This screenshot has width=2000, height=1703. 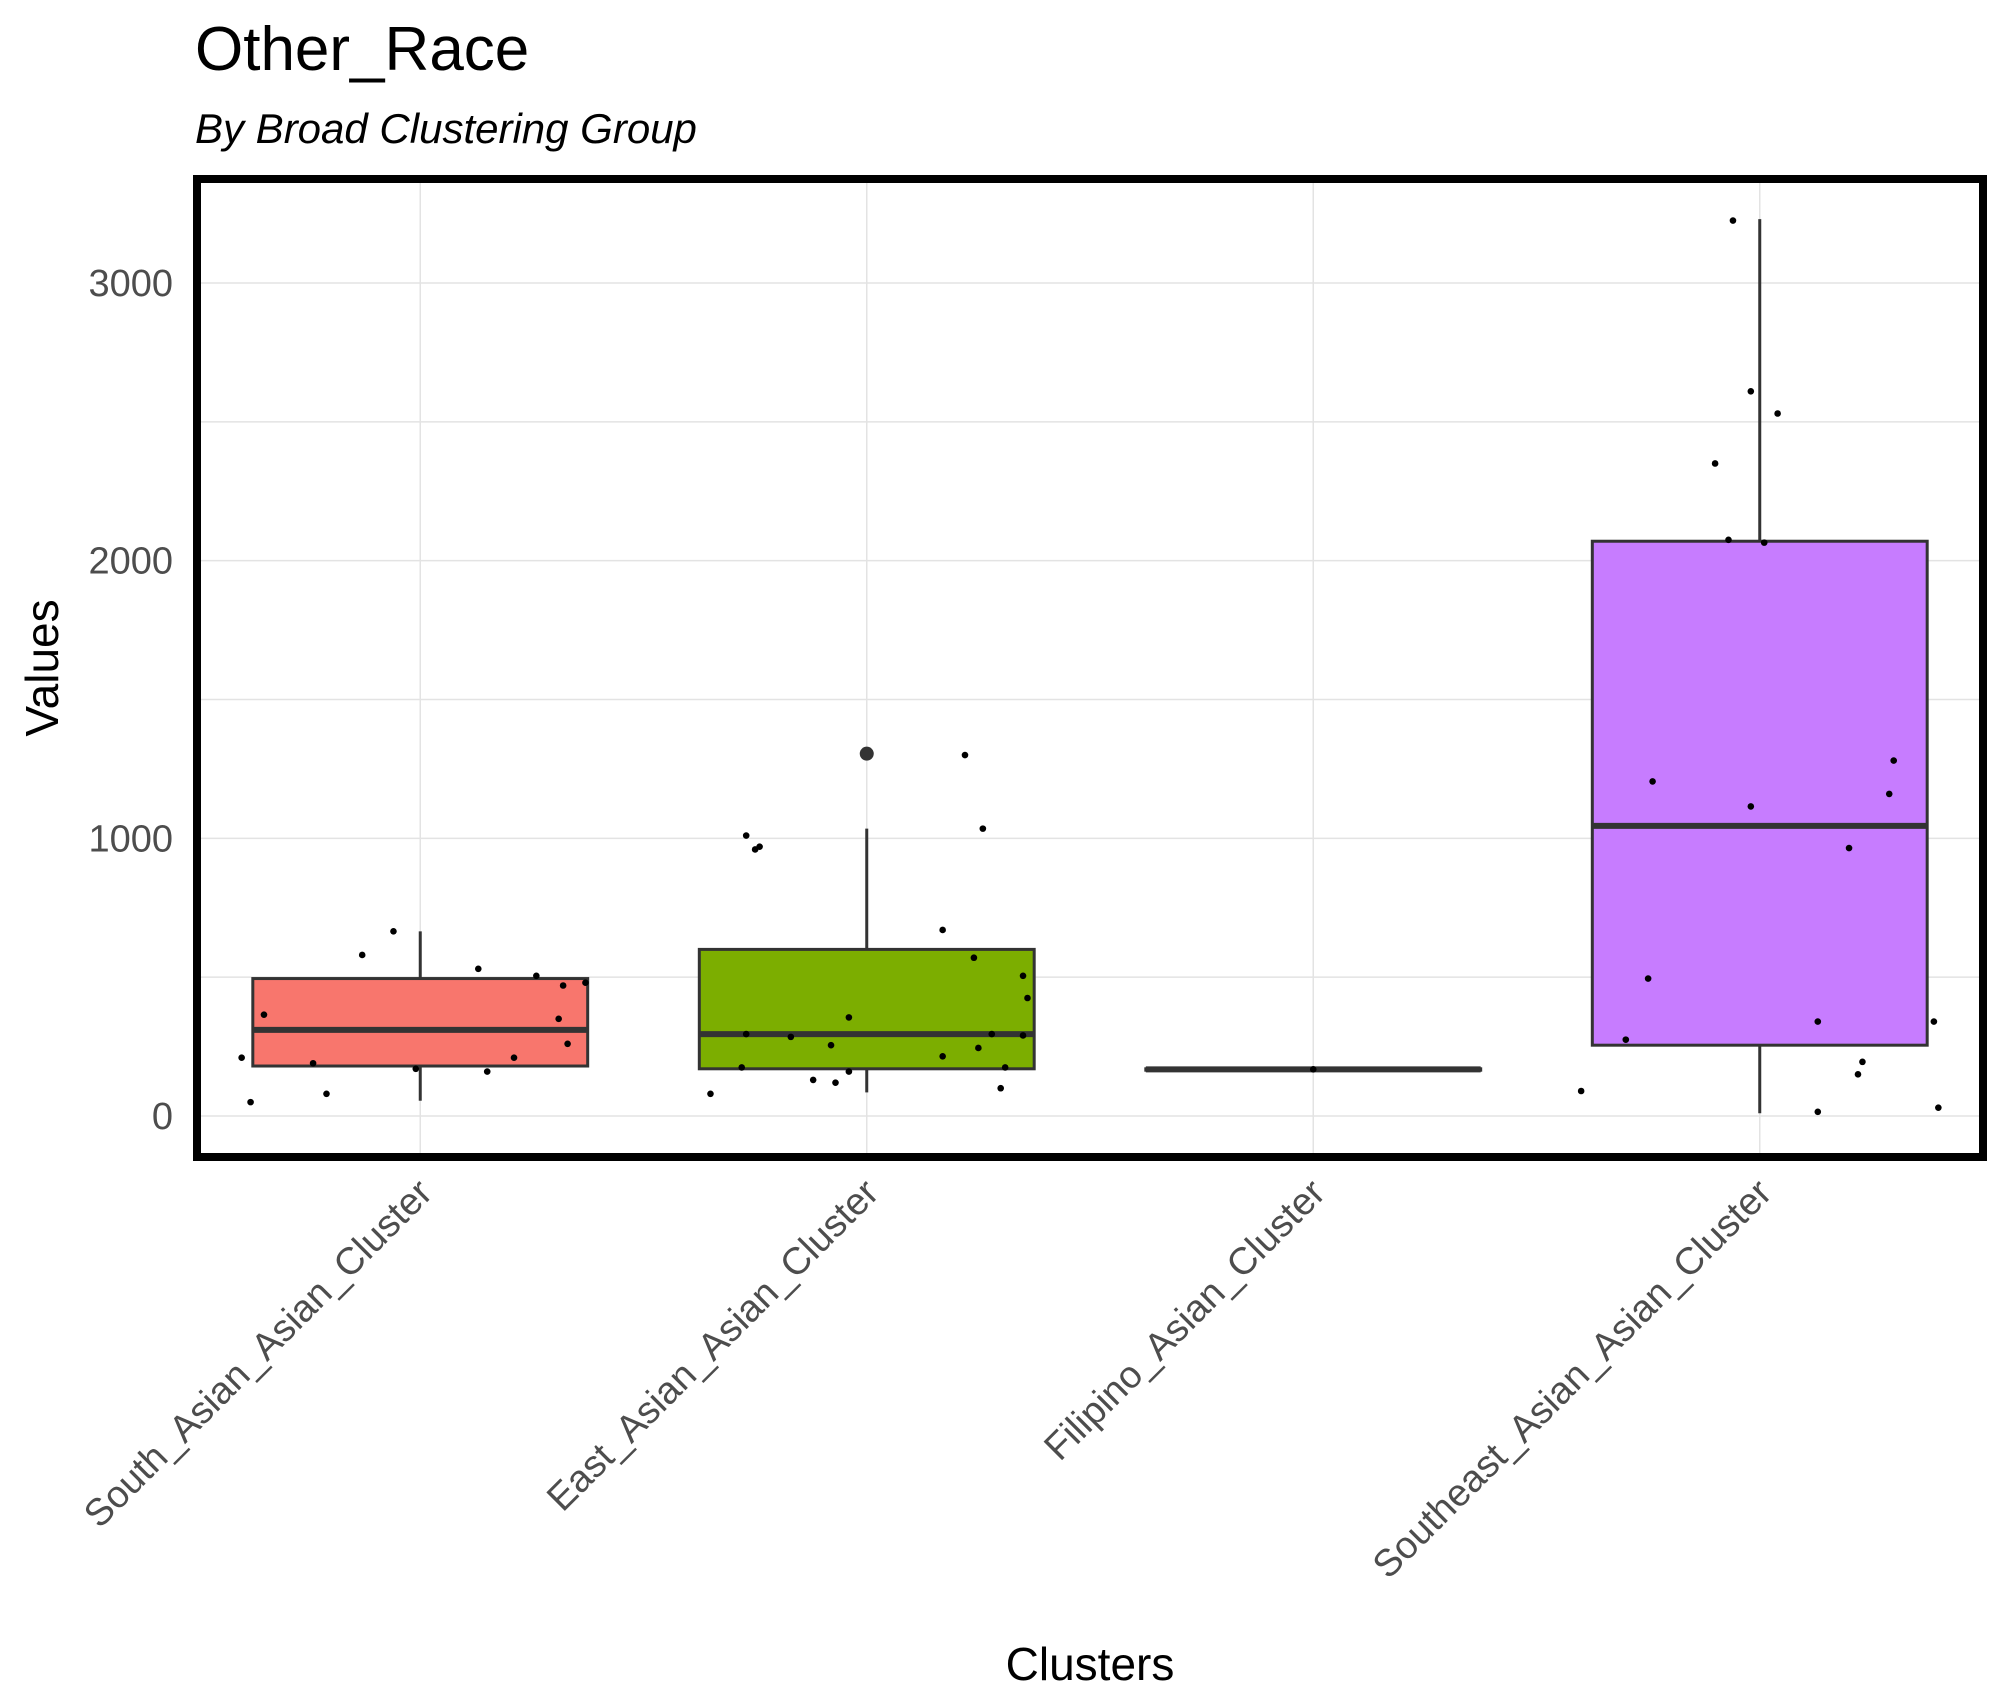 I want to click on y-tick-label: 1000, so click(x=130, y=839).